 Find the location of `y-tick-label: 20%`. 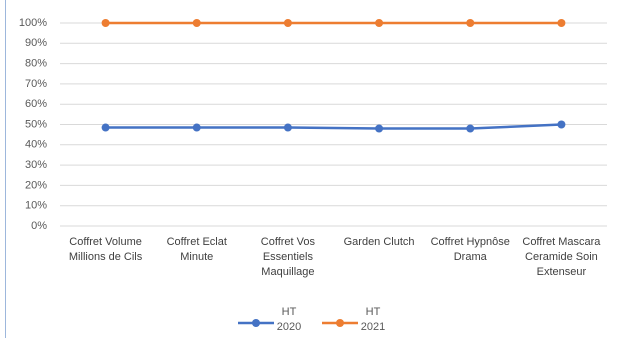

y-tick-label: 20% is located at coordinates (36, 185).